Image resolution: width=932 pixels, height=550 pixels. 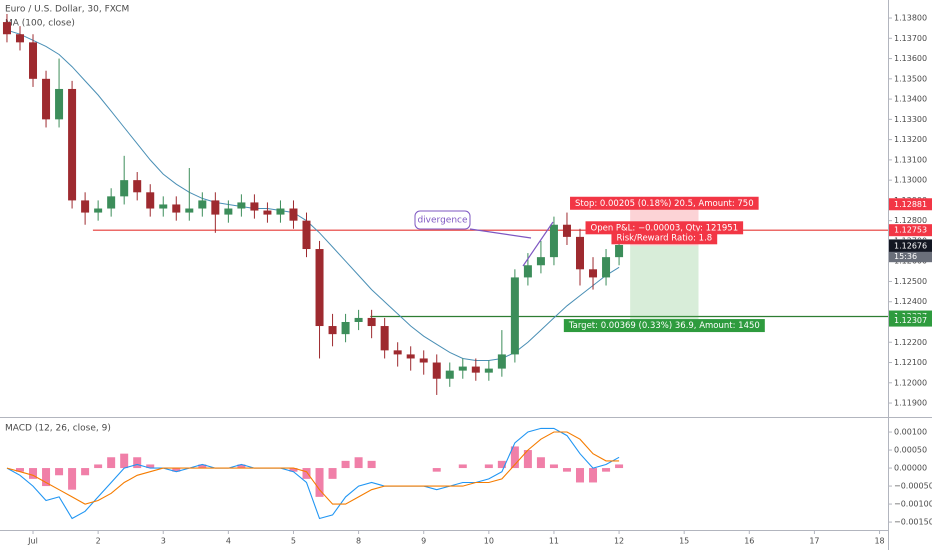 I want to click on macd-title: MACD (12, 26, close, 9), so click(x=58, y=429).